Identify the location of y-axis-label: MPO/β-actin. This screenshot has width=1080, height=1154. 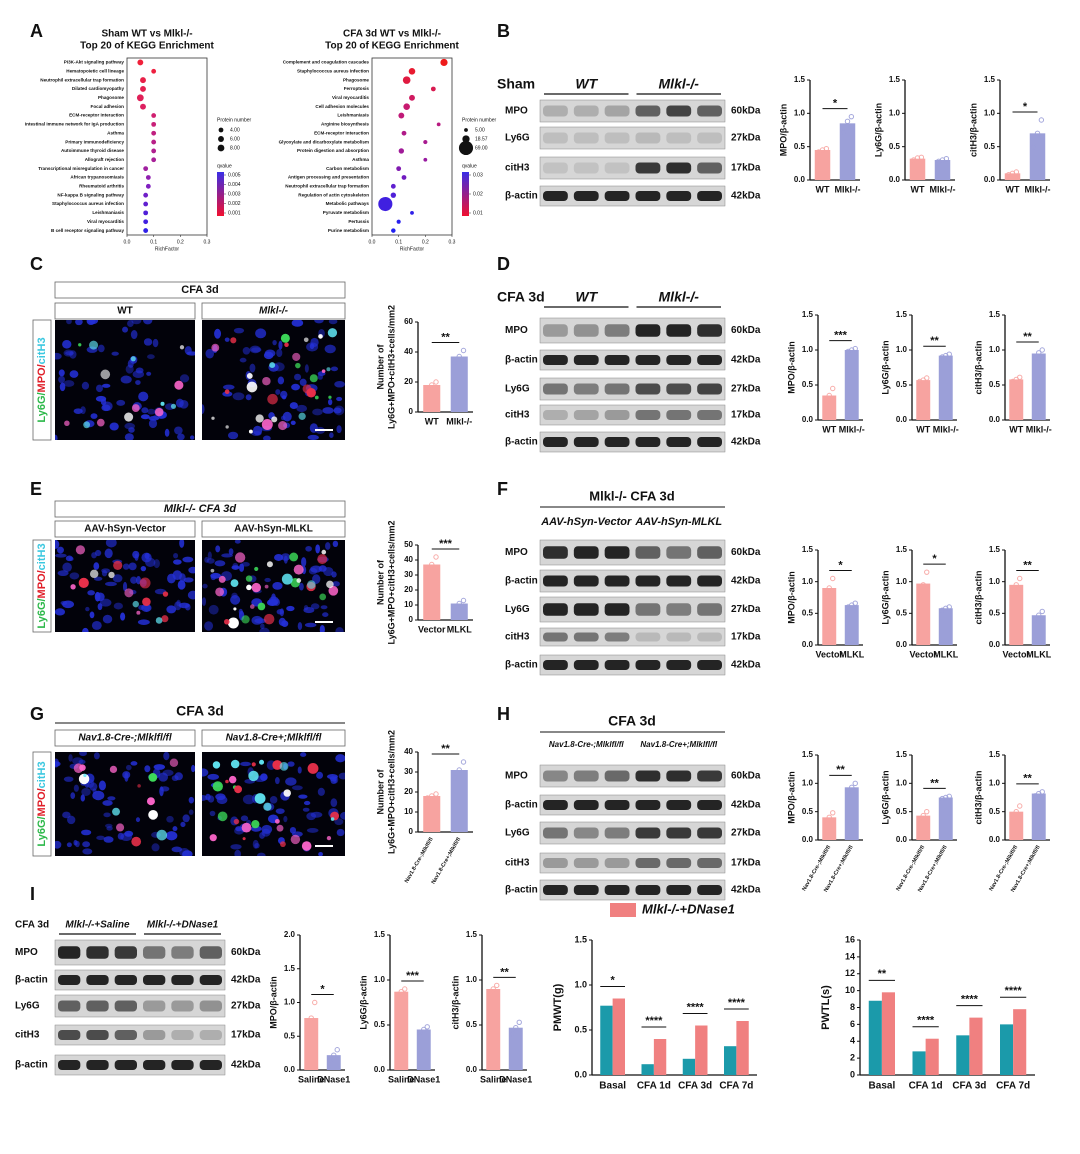
(791, 367).